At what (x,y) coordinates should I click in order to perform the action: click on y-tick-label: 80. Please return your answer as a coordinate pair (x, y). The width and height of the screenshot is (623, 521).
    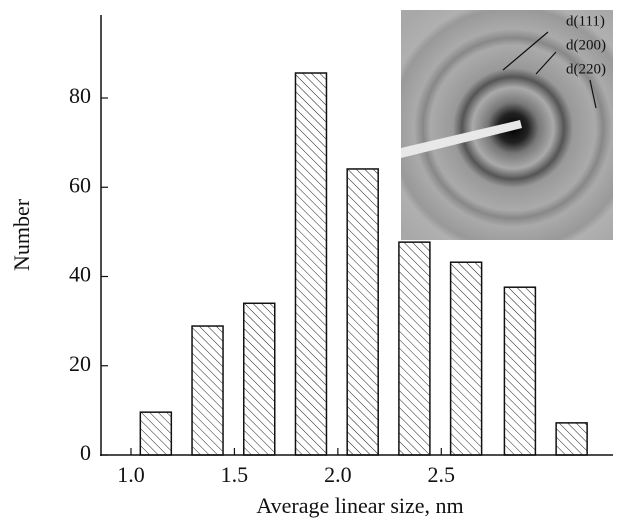
    Looking at the image, I should click on (80, 95).